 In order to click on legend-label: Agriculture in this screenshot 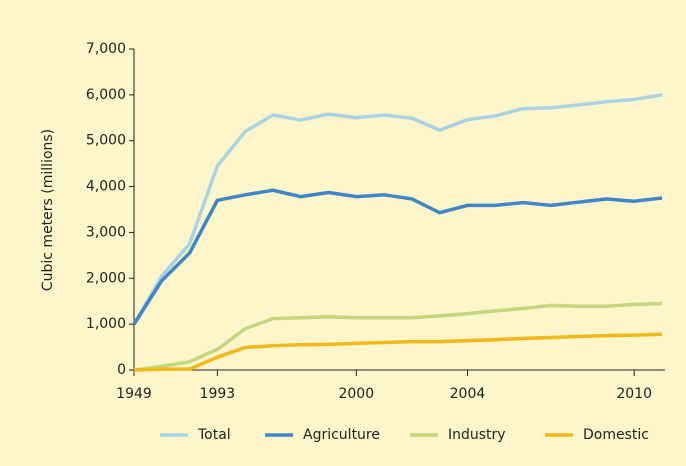, I will do `click(341, 435)`.